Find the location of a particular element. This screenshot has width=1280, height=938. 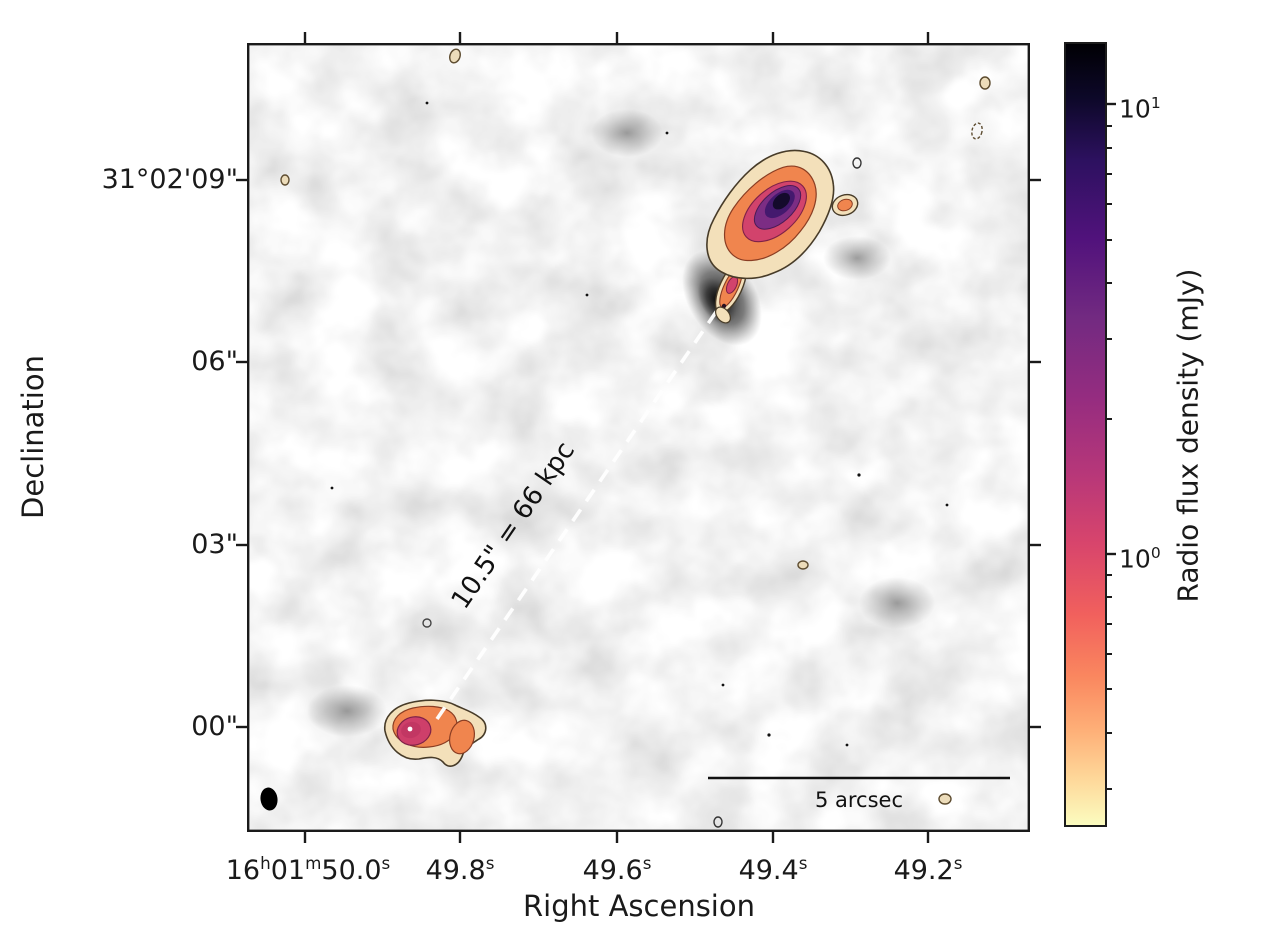

xtick-label-50.0s: 16h01m50.0s is located at coordinates (308, 867).